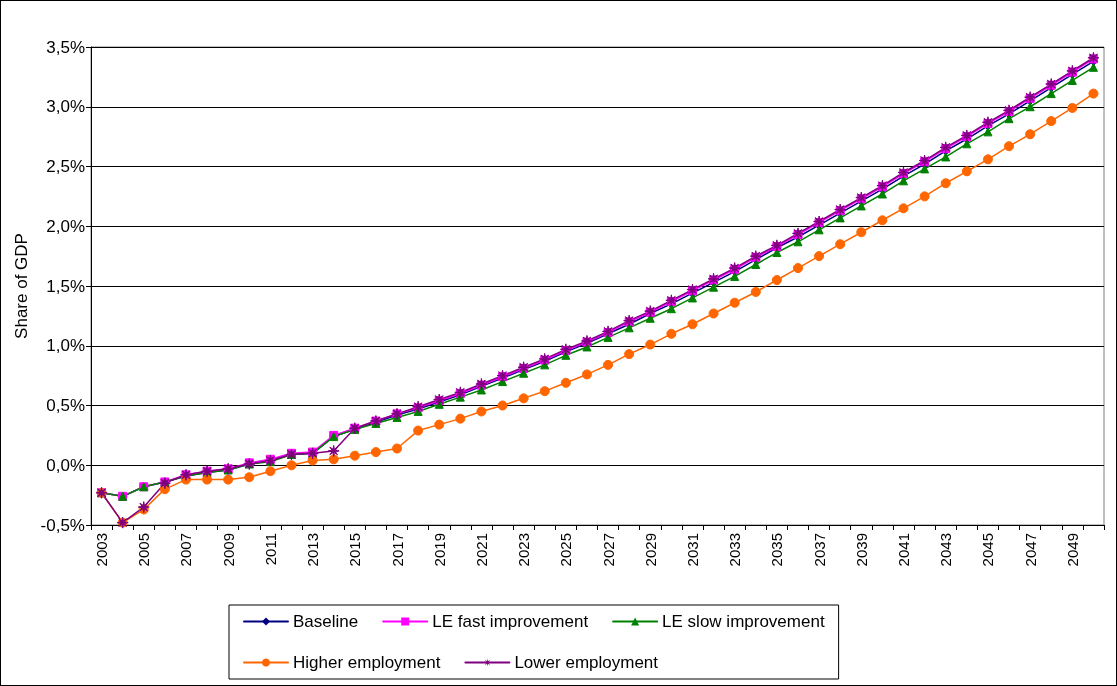 Image resolution: width=1117 pixels, height=686 pixels. Describe the element at coordinates (735, 550) in the screenshot. I see `x-tick-label: 2033` at that location.